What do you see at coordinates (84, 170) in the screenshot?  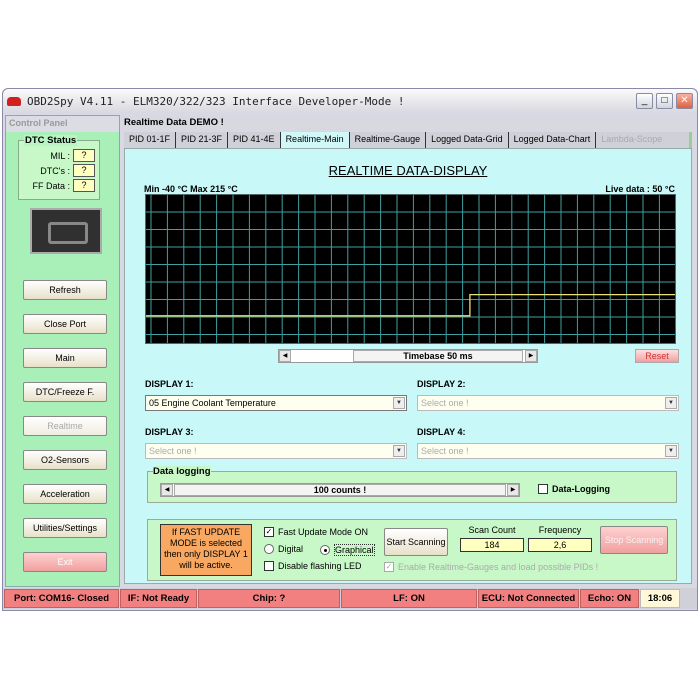 I see `dtcs-value: ?` at bounding box center [84, 170].